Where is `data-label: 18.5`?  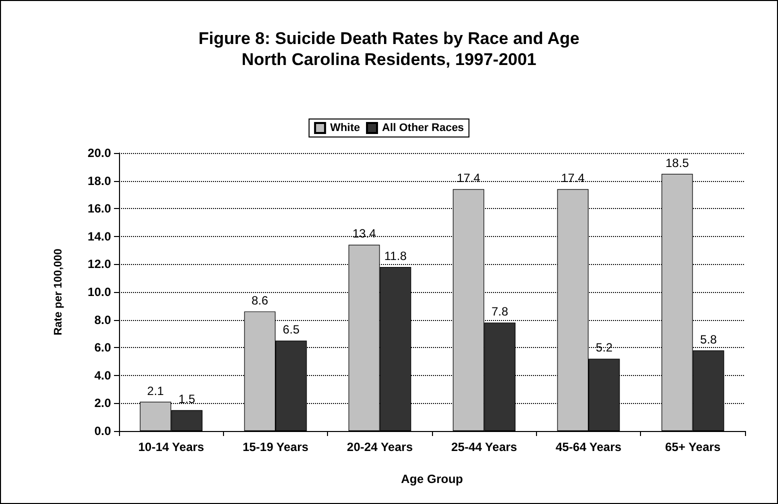 data-label: 18.5 is located at coordinates (678, 163).